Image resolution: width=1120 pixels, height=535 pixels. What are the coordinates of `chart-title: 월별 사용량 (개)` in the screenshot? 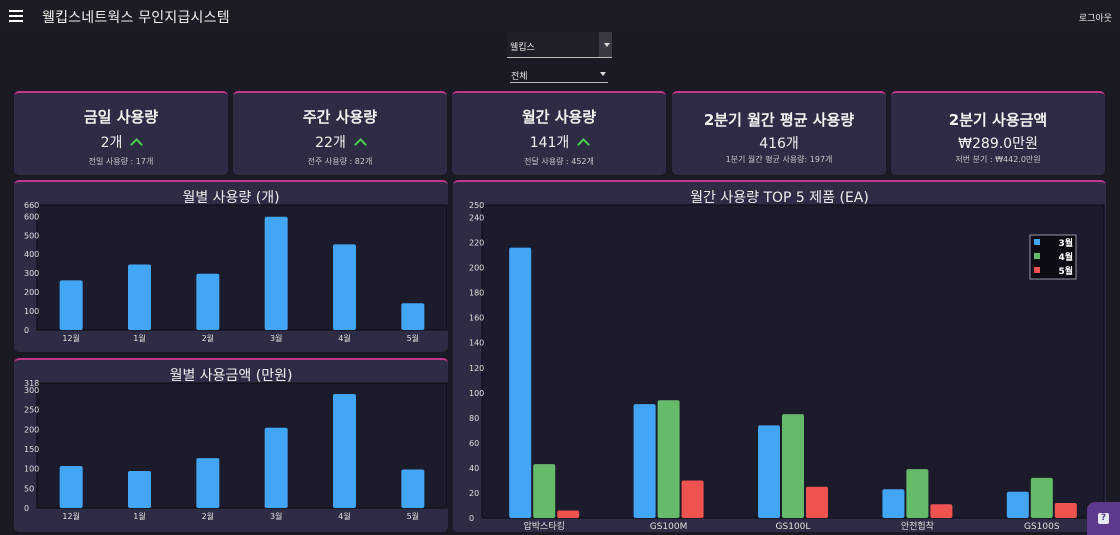 It's located at (231, 198).